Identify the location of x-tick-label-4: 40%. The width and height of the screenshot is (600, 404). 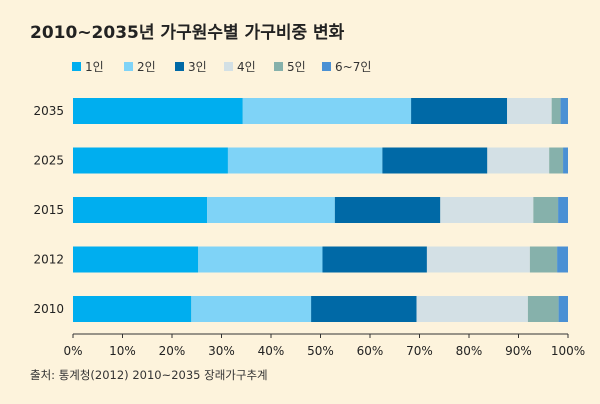
(271, 351).